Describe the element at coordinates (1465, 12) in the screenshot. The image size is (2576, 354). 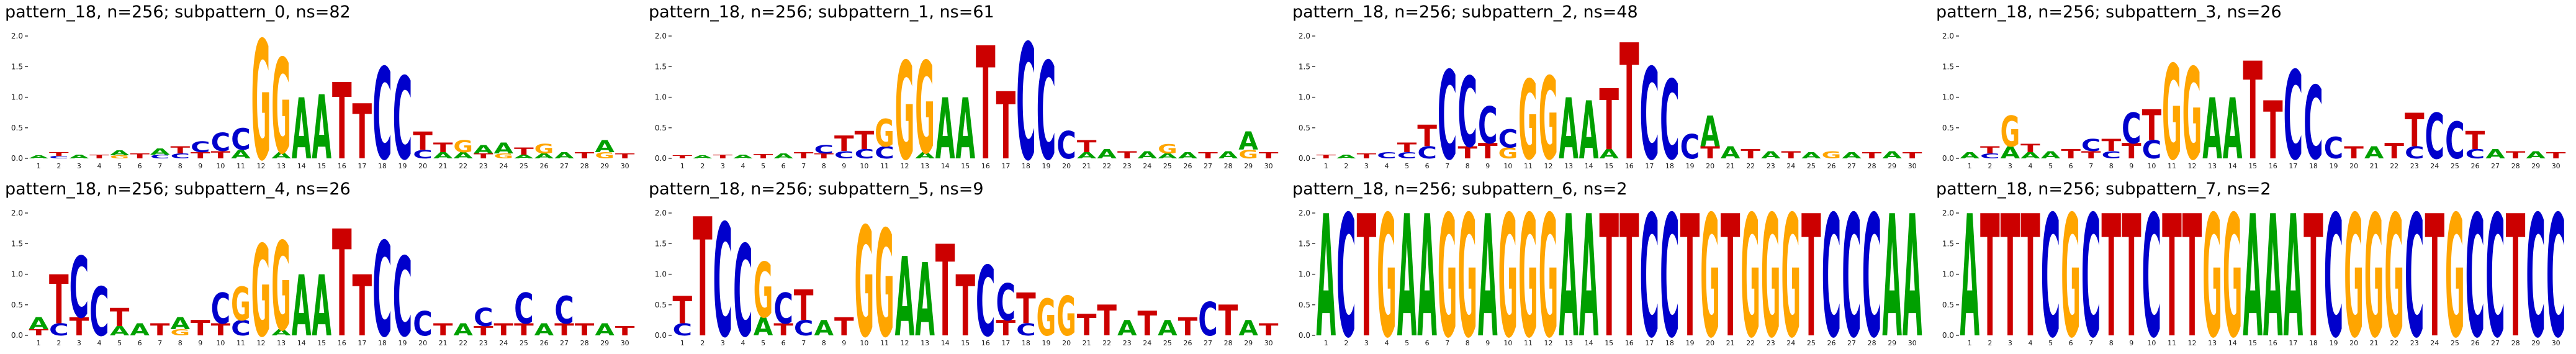
I see `panel-title-2: pattern_18, n=256; subpattern_2, ns=48` at that location.